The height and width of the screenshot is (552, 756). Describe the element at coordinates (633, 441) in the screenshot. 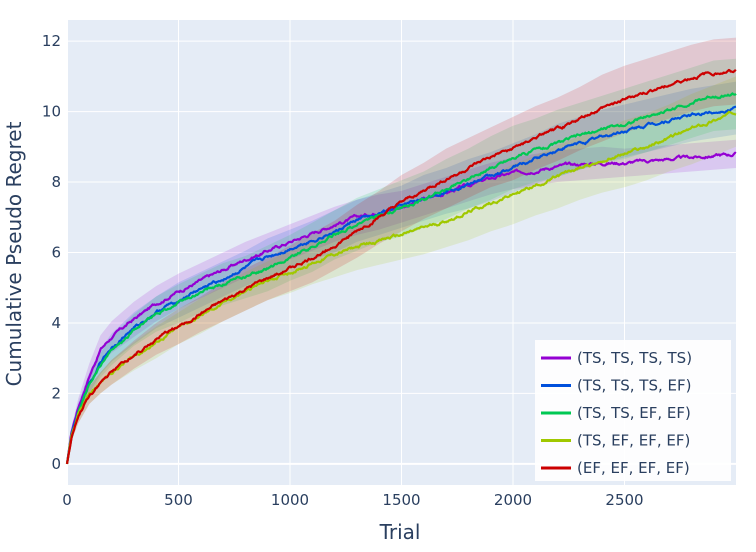

I see `legend-label: (TS, EF, EF, EF)` at that location.